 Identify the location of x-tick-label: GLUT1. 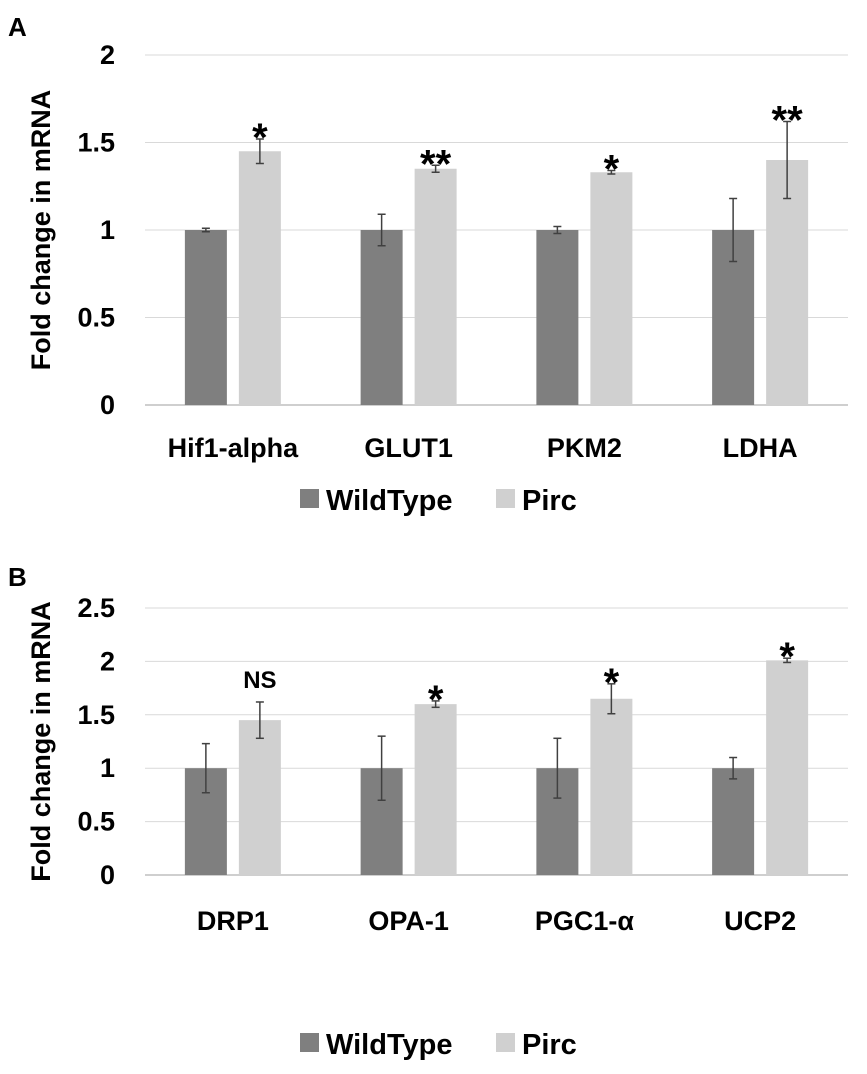
(408, 448).